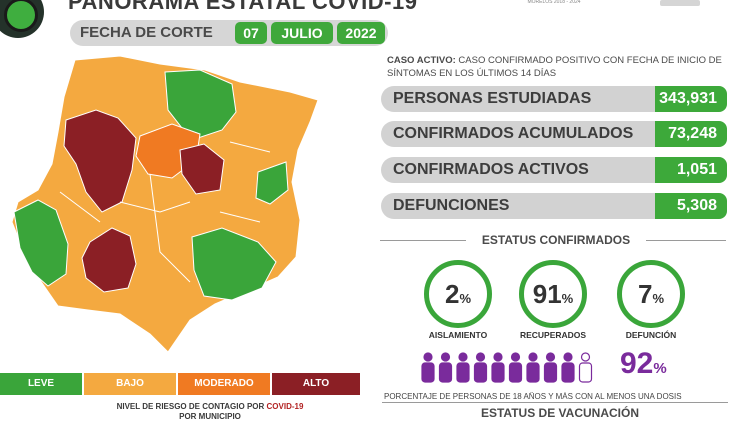 This screenshot has height=431, width=740. Describe the element at coordinates (651, 335) in the screenshot. I see `defuncion-label: DEFUNCIÓN` at that location.